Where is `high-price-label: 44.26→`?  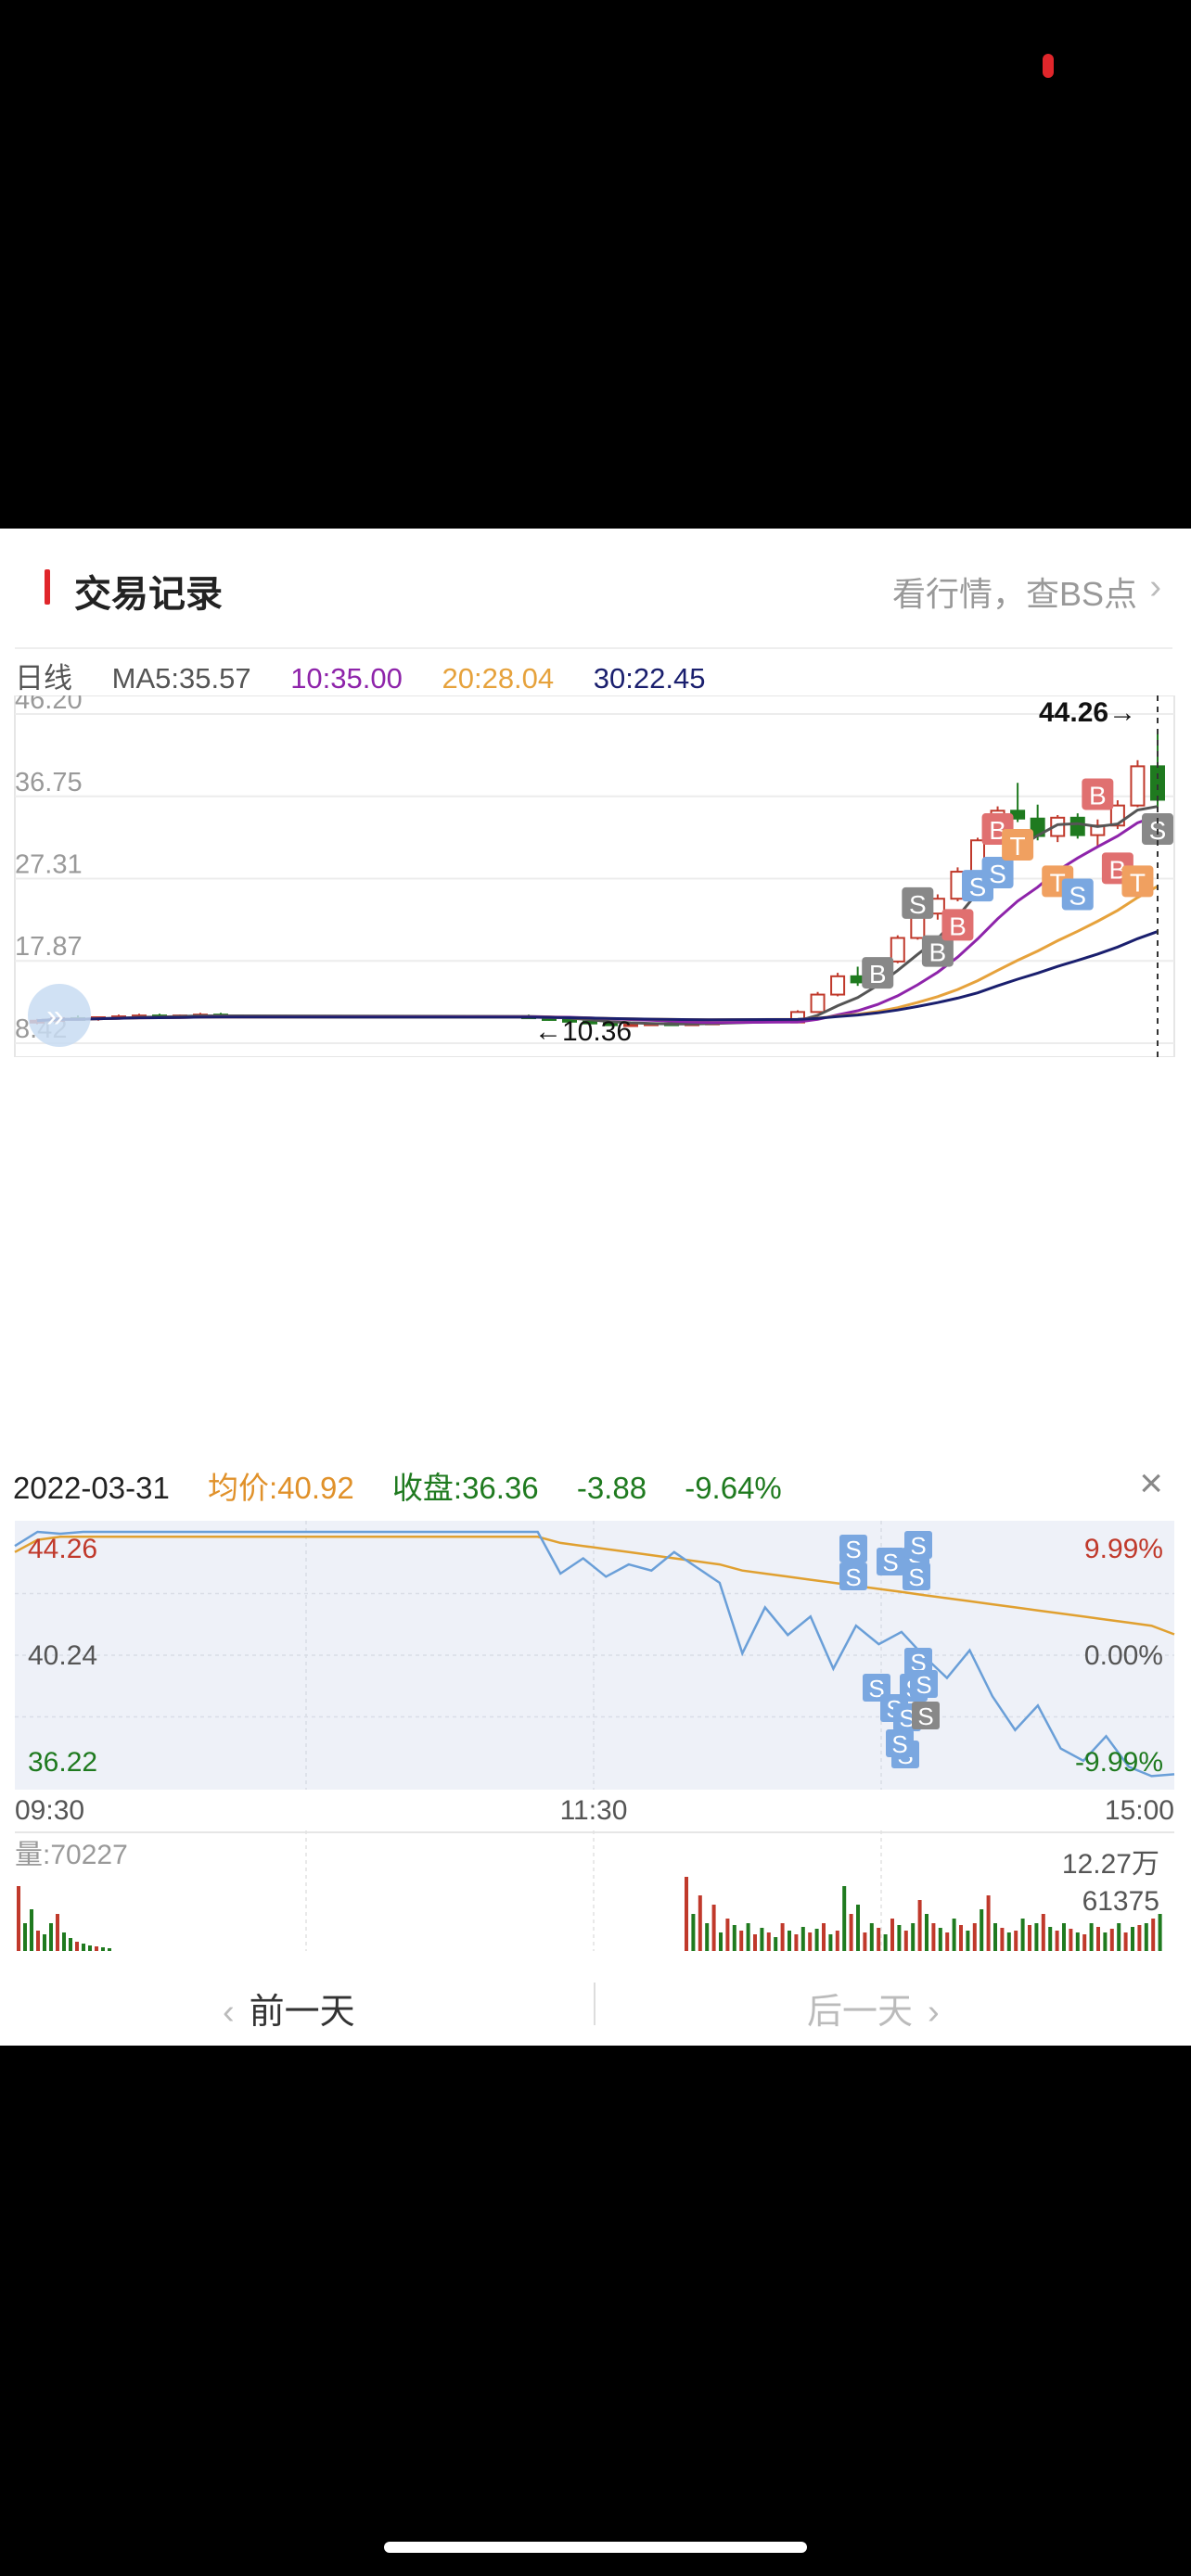 high-price-label: 44.26→ is located at coordinates (1087, 712).